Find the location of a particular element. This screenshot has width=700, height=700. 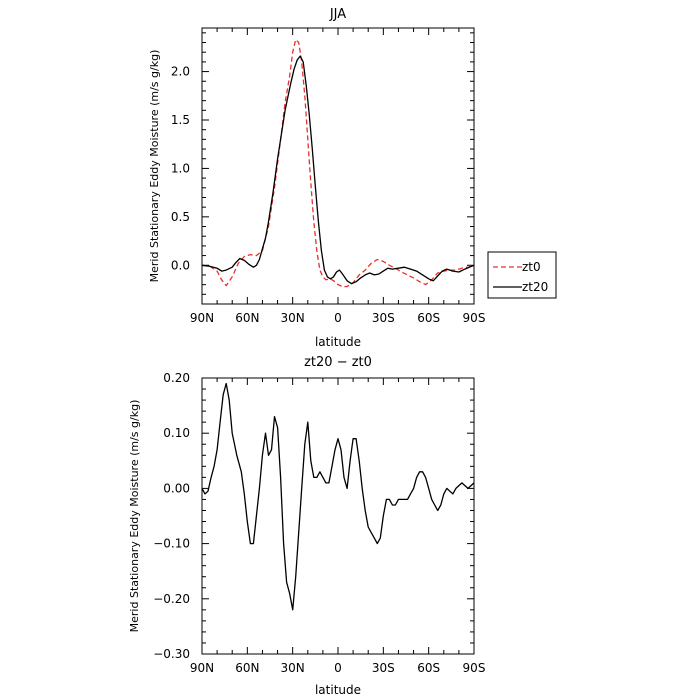

y-tick-label: 2.0 is located at coordinates (180, 72).